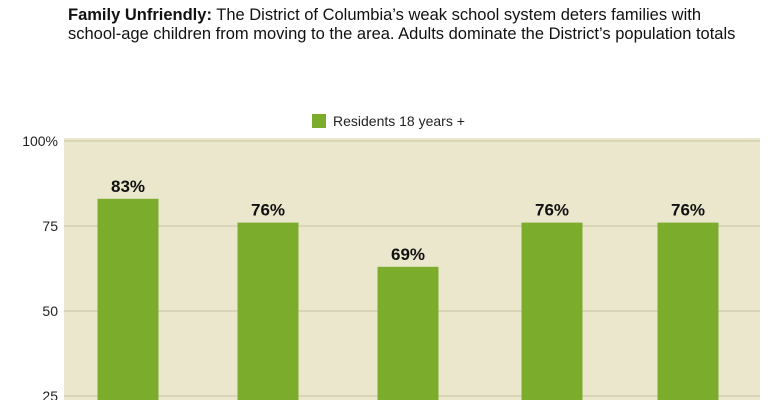 The height and width of the screenshot is (400, 770). What do you see at coordinates (128, 186) in the screenshot?
I see `bar-value-label: 83%` at bounding box center [128, 186].